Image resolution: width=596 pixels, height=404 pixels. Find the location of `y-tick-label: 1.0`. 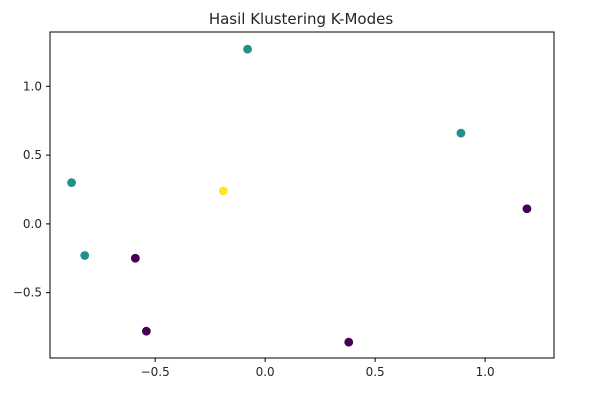

y-tick-label: 1.0 is located at coordinates (32, 86).